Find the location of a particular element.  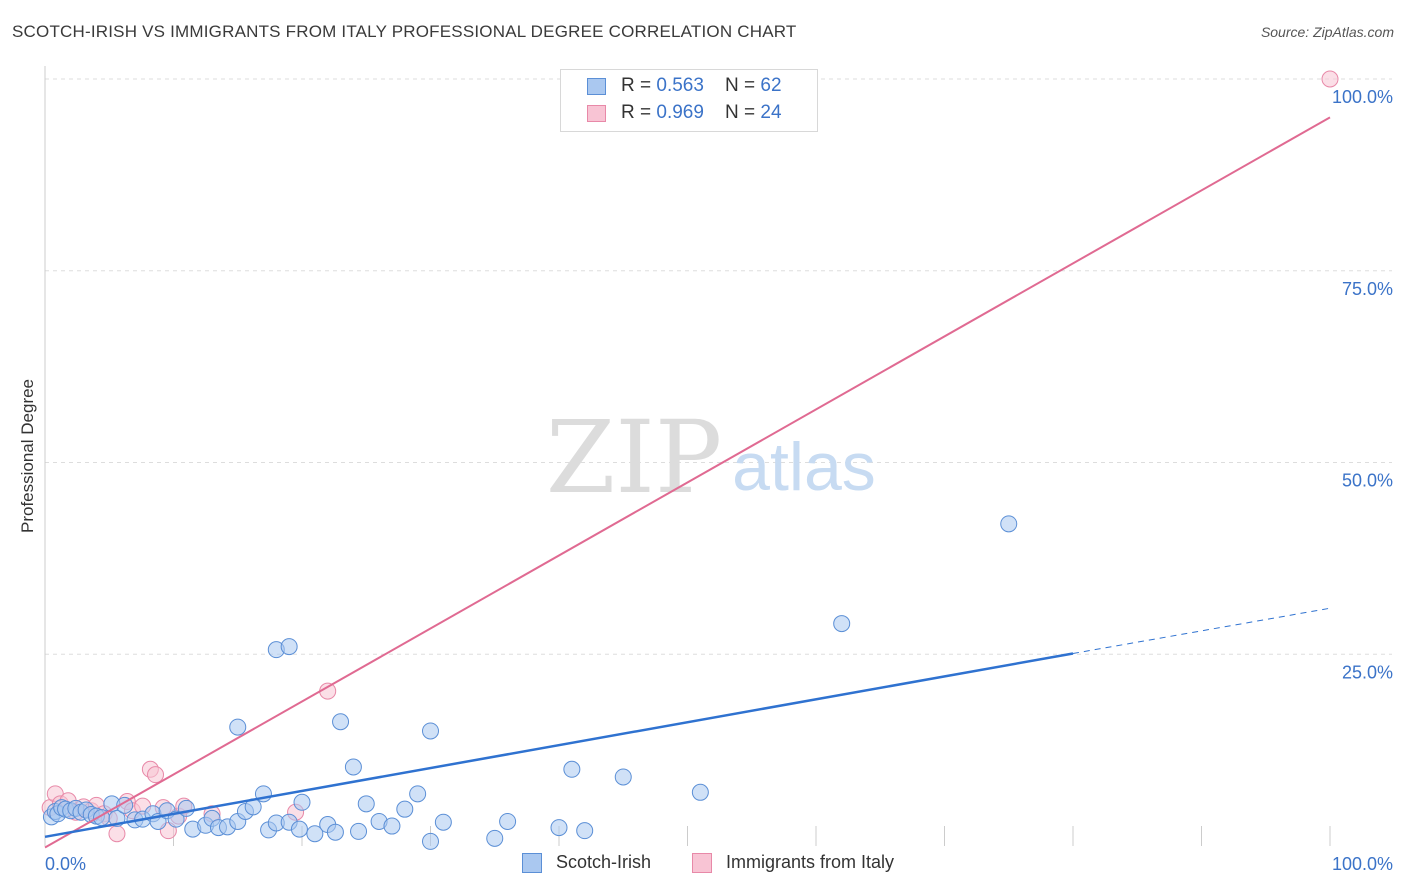

legend-swatch-pink is located at coordinates (596, 113).